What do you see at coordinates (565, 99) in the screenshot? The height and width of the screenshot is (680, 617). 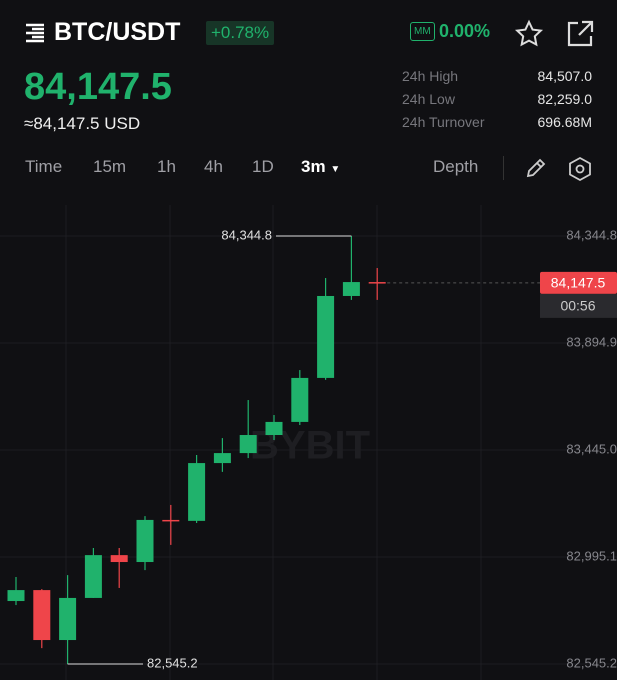 I see `stat-value: 82,259.0` at bounding box center [565, 99].